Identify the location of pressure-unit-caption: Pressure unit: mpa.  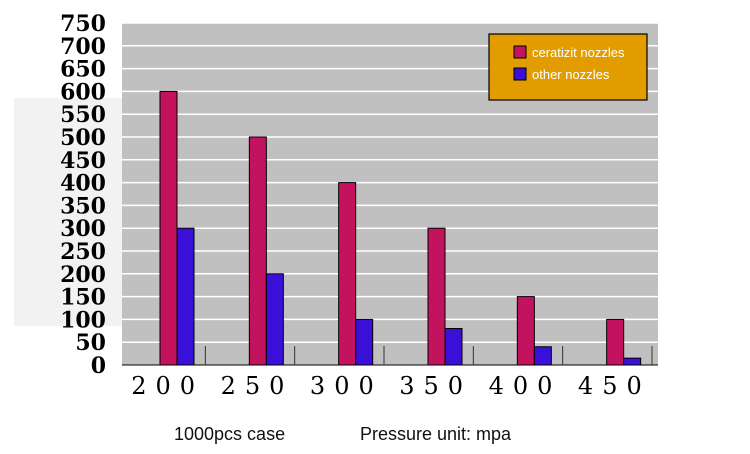
(436, 434).